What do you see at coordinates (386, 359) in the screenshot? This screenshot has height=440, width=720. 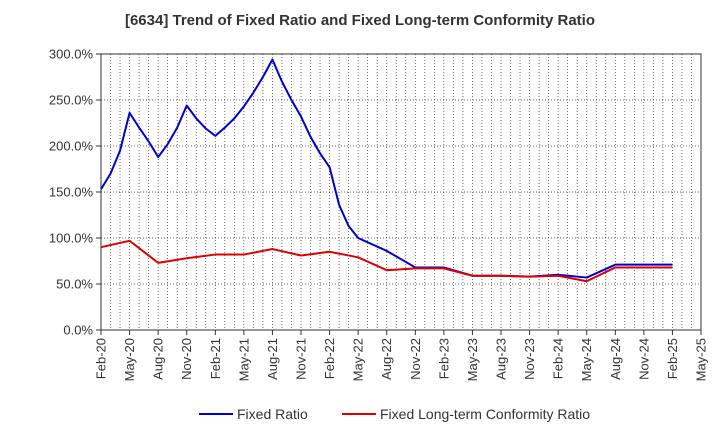 I see `x-tick-label: Aug-22` at bounding box center [386, 359].